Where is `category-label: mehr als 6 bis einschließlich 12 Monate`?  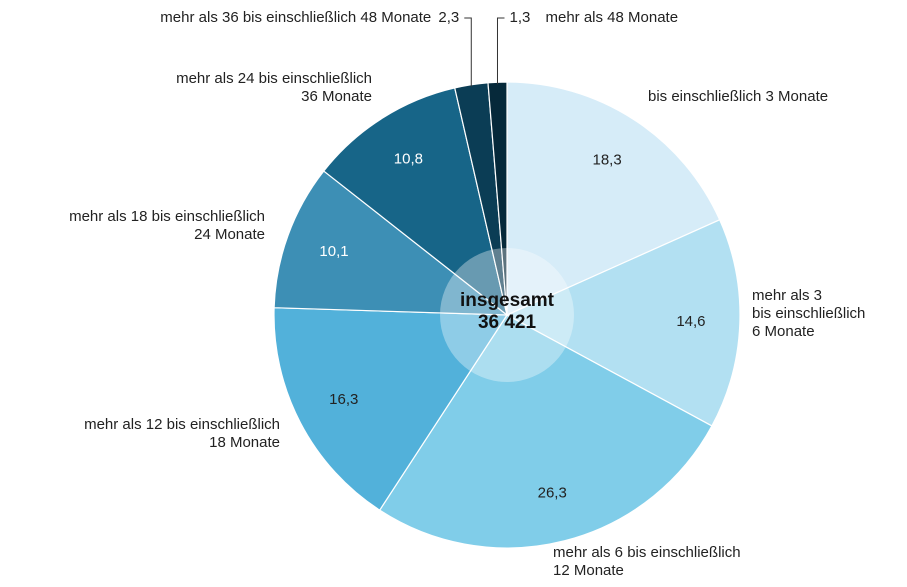 category-label: mehr als 6 bis einschließlich 12 Monate is located at coordinates (647, 561).